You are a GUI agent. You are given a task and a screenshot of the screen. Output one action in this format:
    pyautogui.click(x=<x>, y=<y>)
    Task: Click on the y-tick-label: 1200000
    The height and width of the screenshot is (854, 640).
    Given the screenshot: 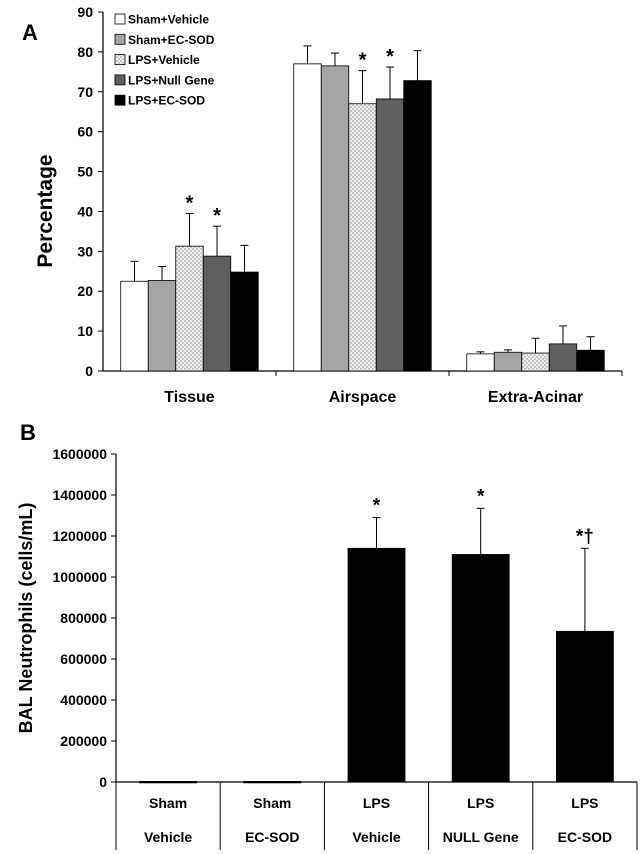 What is the action you would take?
    pyautogui.click(x=79, y=536)
    